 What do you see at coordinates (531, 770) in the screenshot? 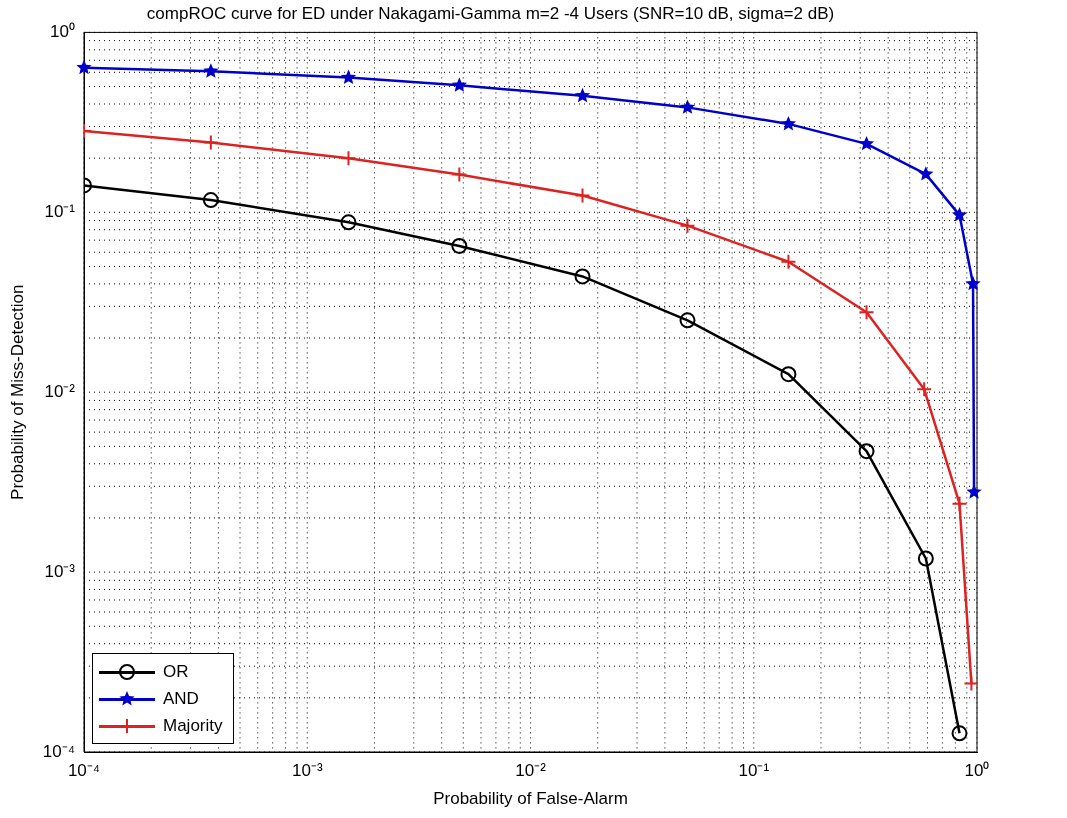
I see `x-tick-label: 10⁻²` at bounding box center [531, 770].